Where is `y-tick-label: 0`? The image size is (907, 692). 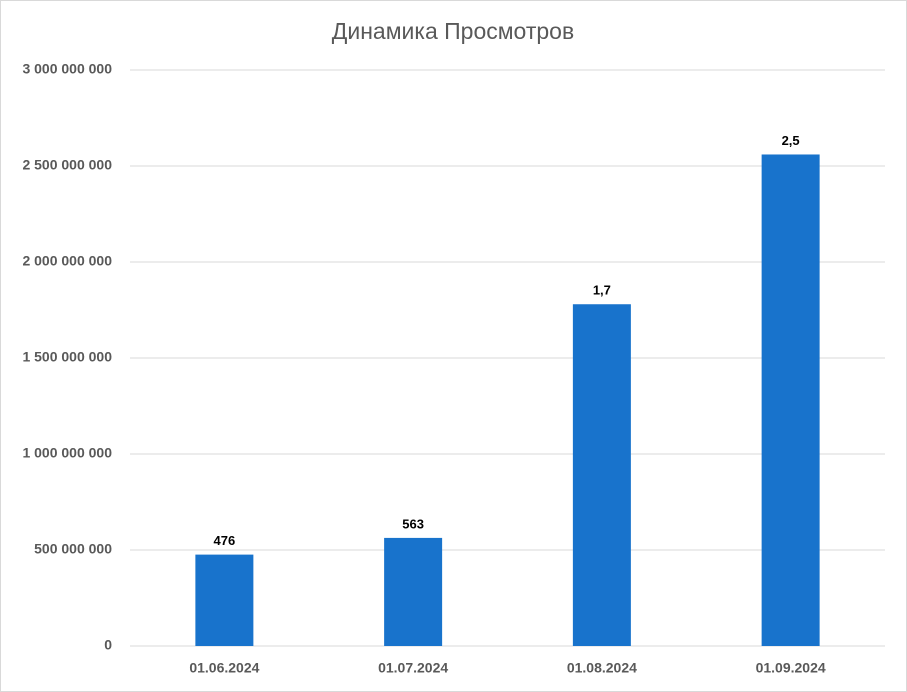 y-tick-label: 0 is located at coordinates (108, 645).